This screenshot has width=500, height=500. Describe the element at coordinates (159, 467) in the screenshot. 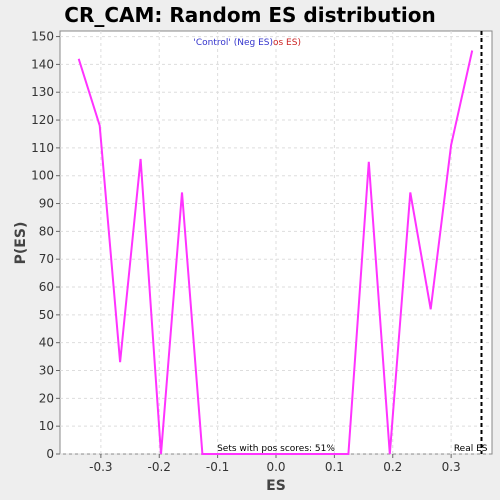

I see `x-tick-label: -0.2` at that location.